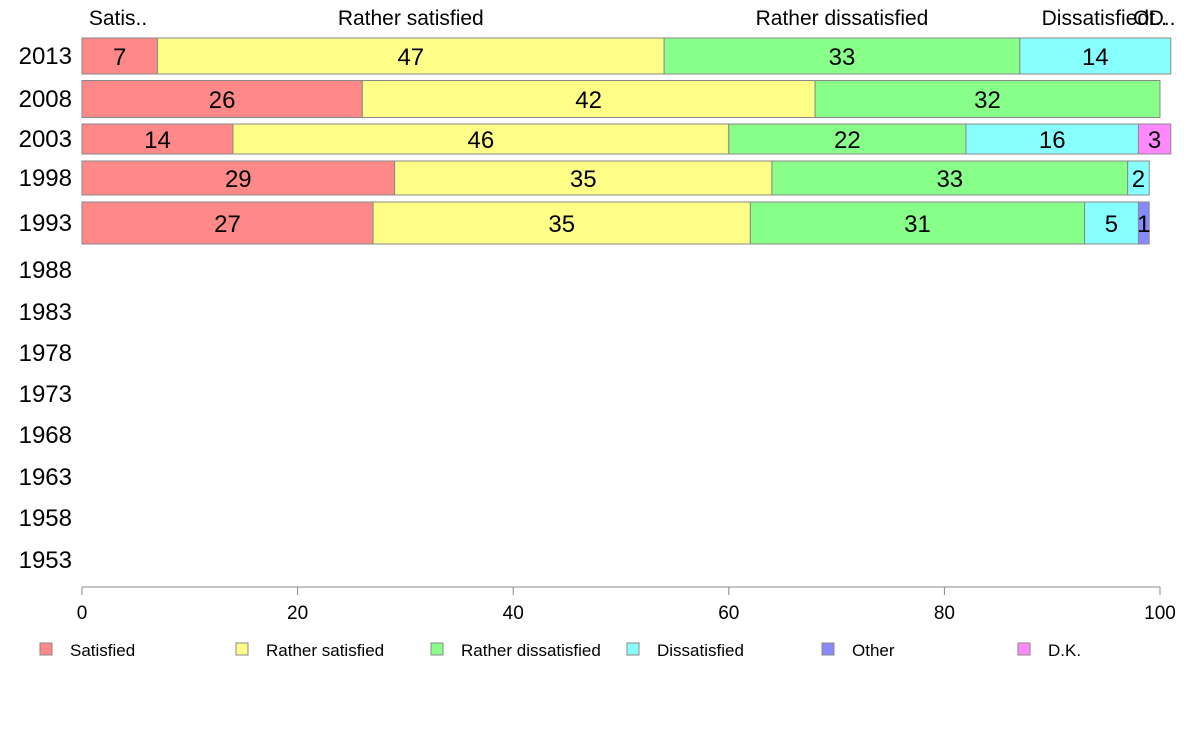 This screenshot has width=1188, height=736. What do you see at coordinates (1095, 18) in the screenshot?
I see `category-label-dissatisfied: Dissatisfied` at bounding box center [1095, 18].